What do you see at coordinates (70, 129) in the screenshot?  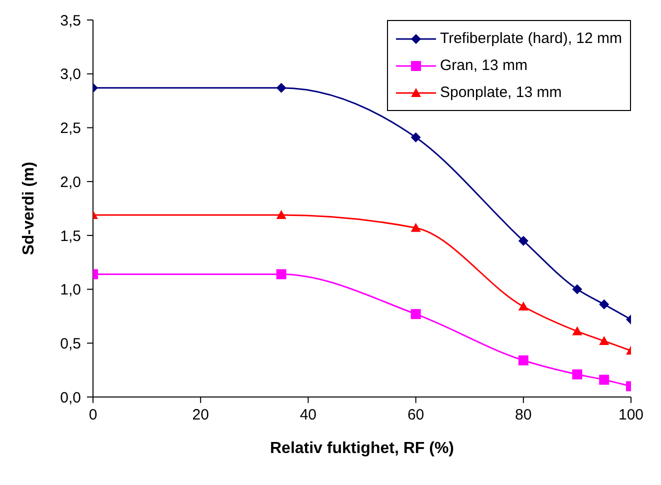 I see `y-tick-label: 2,5` at bounding box center [70, 129].